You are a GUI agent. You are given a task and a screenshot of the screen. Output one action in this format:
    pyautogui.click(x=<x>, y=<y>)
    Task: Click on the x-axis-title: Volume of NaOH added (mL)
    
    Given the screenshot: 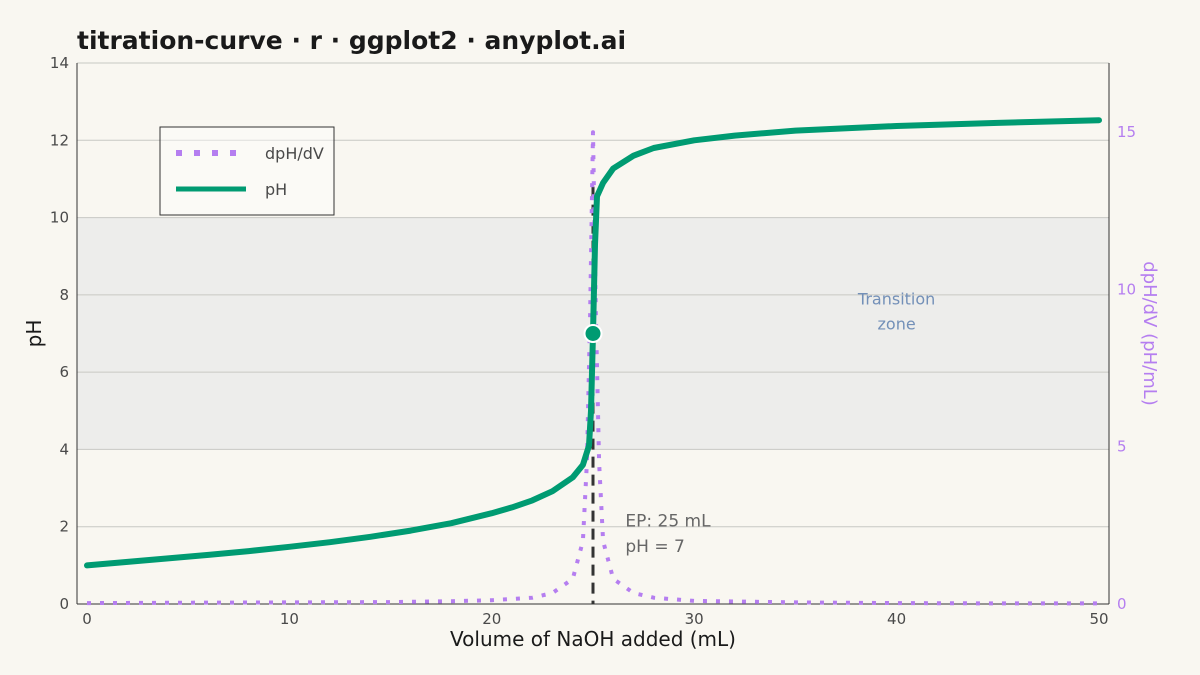 What is the action you would take?
    pyautogui.click(x=593, y=639)
    